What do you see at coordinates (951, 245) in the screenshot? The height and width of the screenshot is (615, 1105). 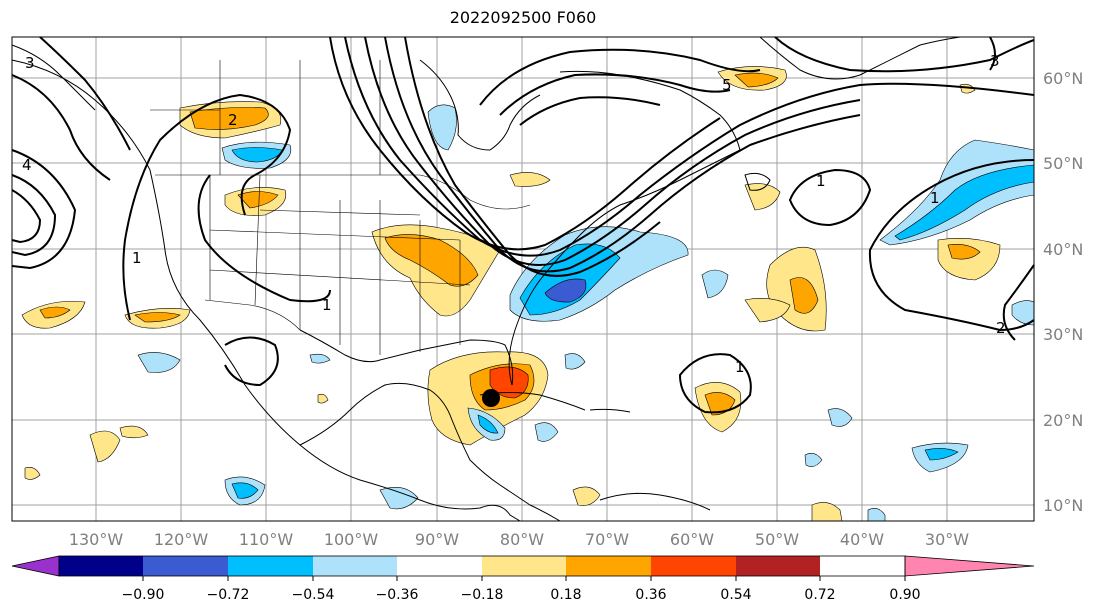 I see `contour-natl-band` at bounding box center [951, 245].